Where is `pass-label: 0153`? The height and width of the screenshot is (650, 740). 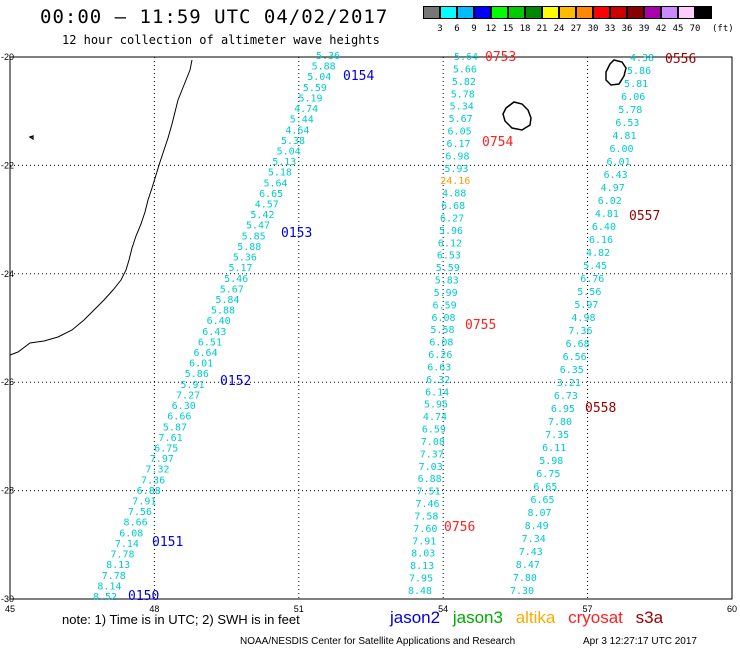 pass-label: 0153 is located at coordinates (296, 233).